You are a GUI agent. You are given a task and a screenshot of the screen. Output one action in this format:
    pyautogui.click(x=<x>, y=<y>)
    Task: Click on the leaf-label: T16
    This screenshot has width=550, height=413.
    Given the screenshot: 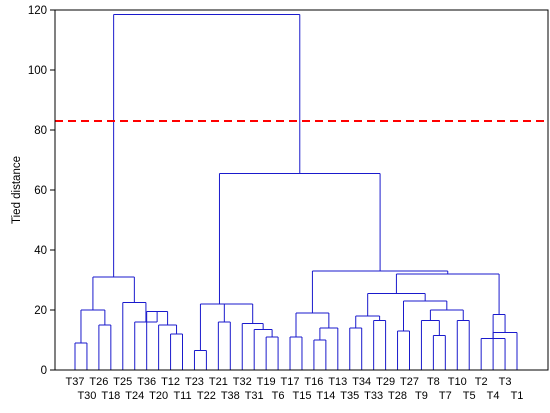 What is the action you would take?
    pyautogui.click(x=313, y=382)
    